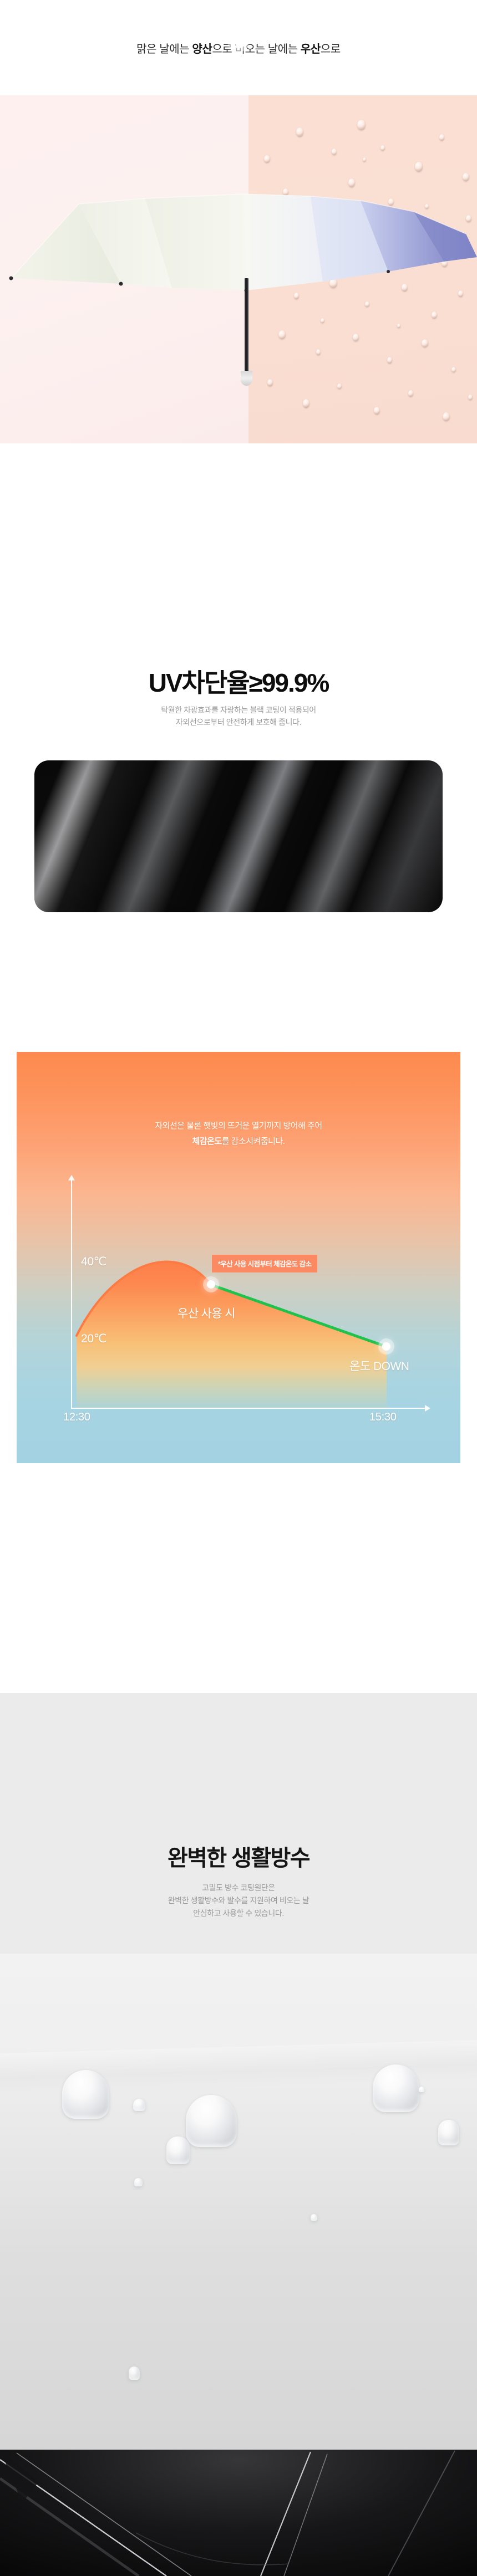 This screenshot has width=477, height=2576. I want to click on chart-line-rising, so click(143, 1298).